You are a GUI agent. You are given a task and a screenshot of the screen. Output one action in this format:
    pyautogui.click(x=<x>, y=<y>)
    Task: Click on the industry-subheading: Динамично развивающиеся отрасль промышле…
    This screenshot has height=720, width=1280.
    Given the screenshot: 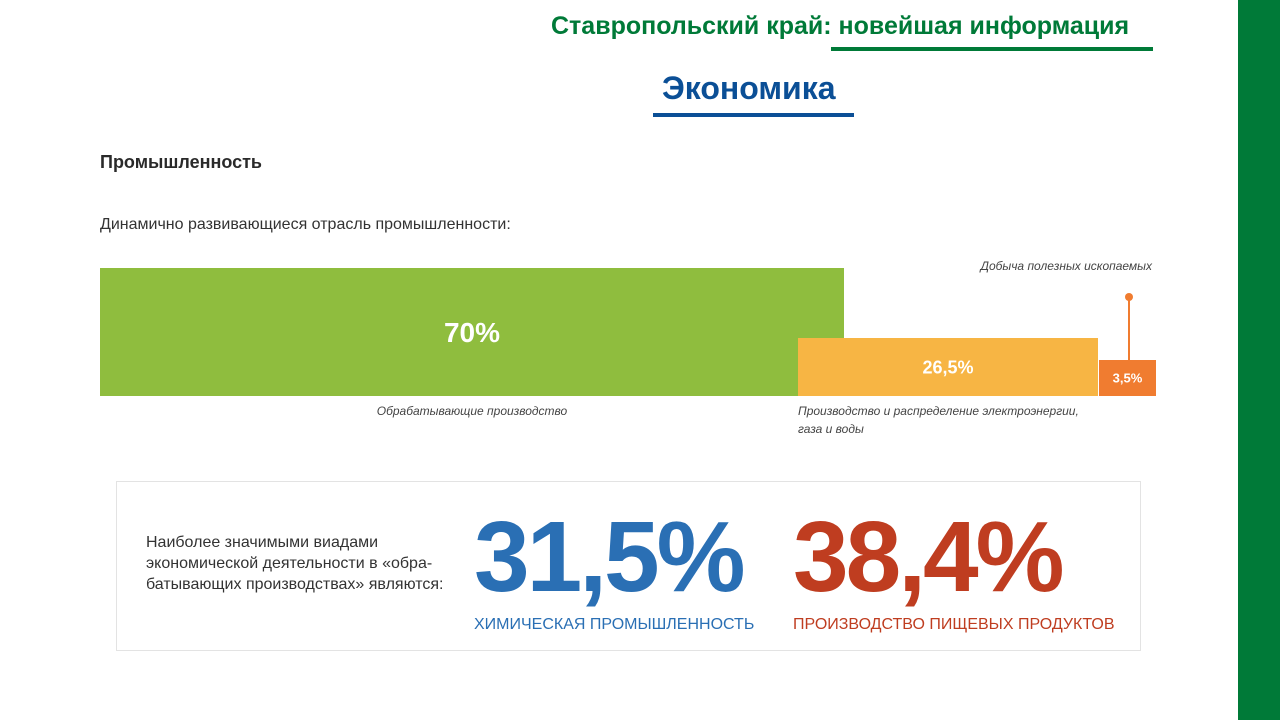 What is the action you would take?
    pyautogui.click(x=305, y=224)
    